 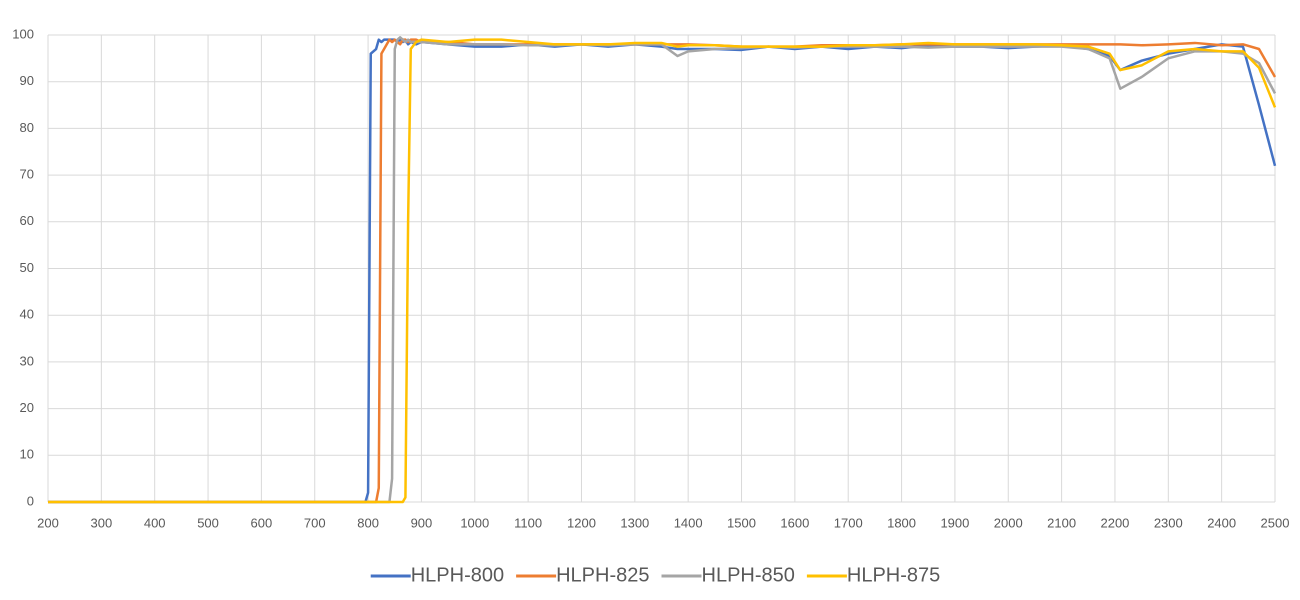 What do you see at coordinates (27, 267) in the screenshot?
I see `y-tick-label: 50` at bounding box center [27, 267].